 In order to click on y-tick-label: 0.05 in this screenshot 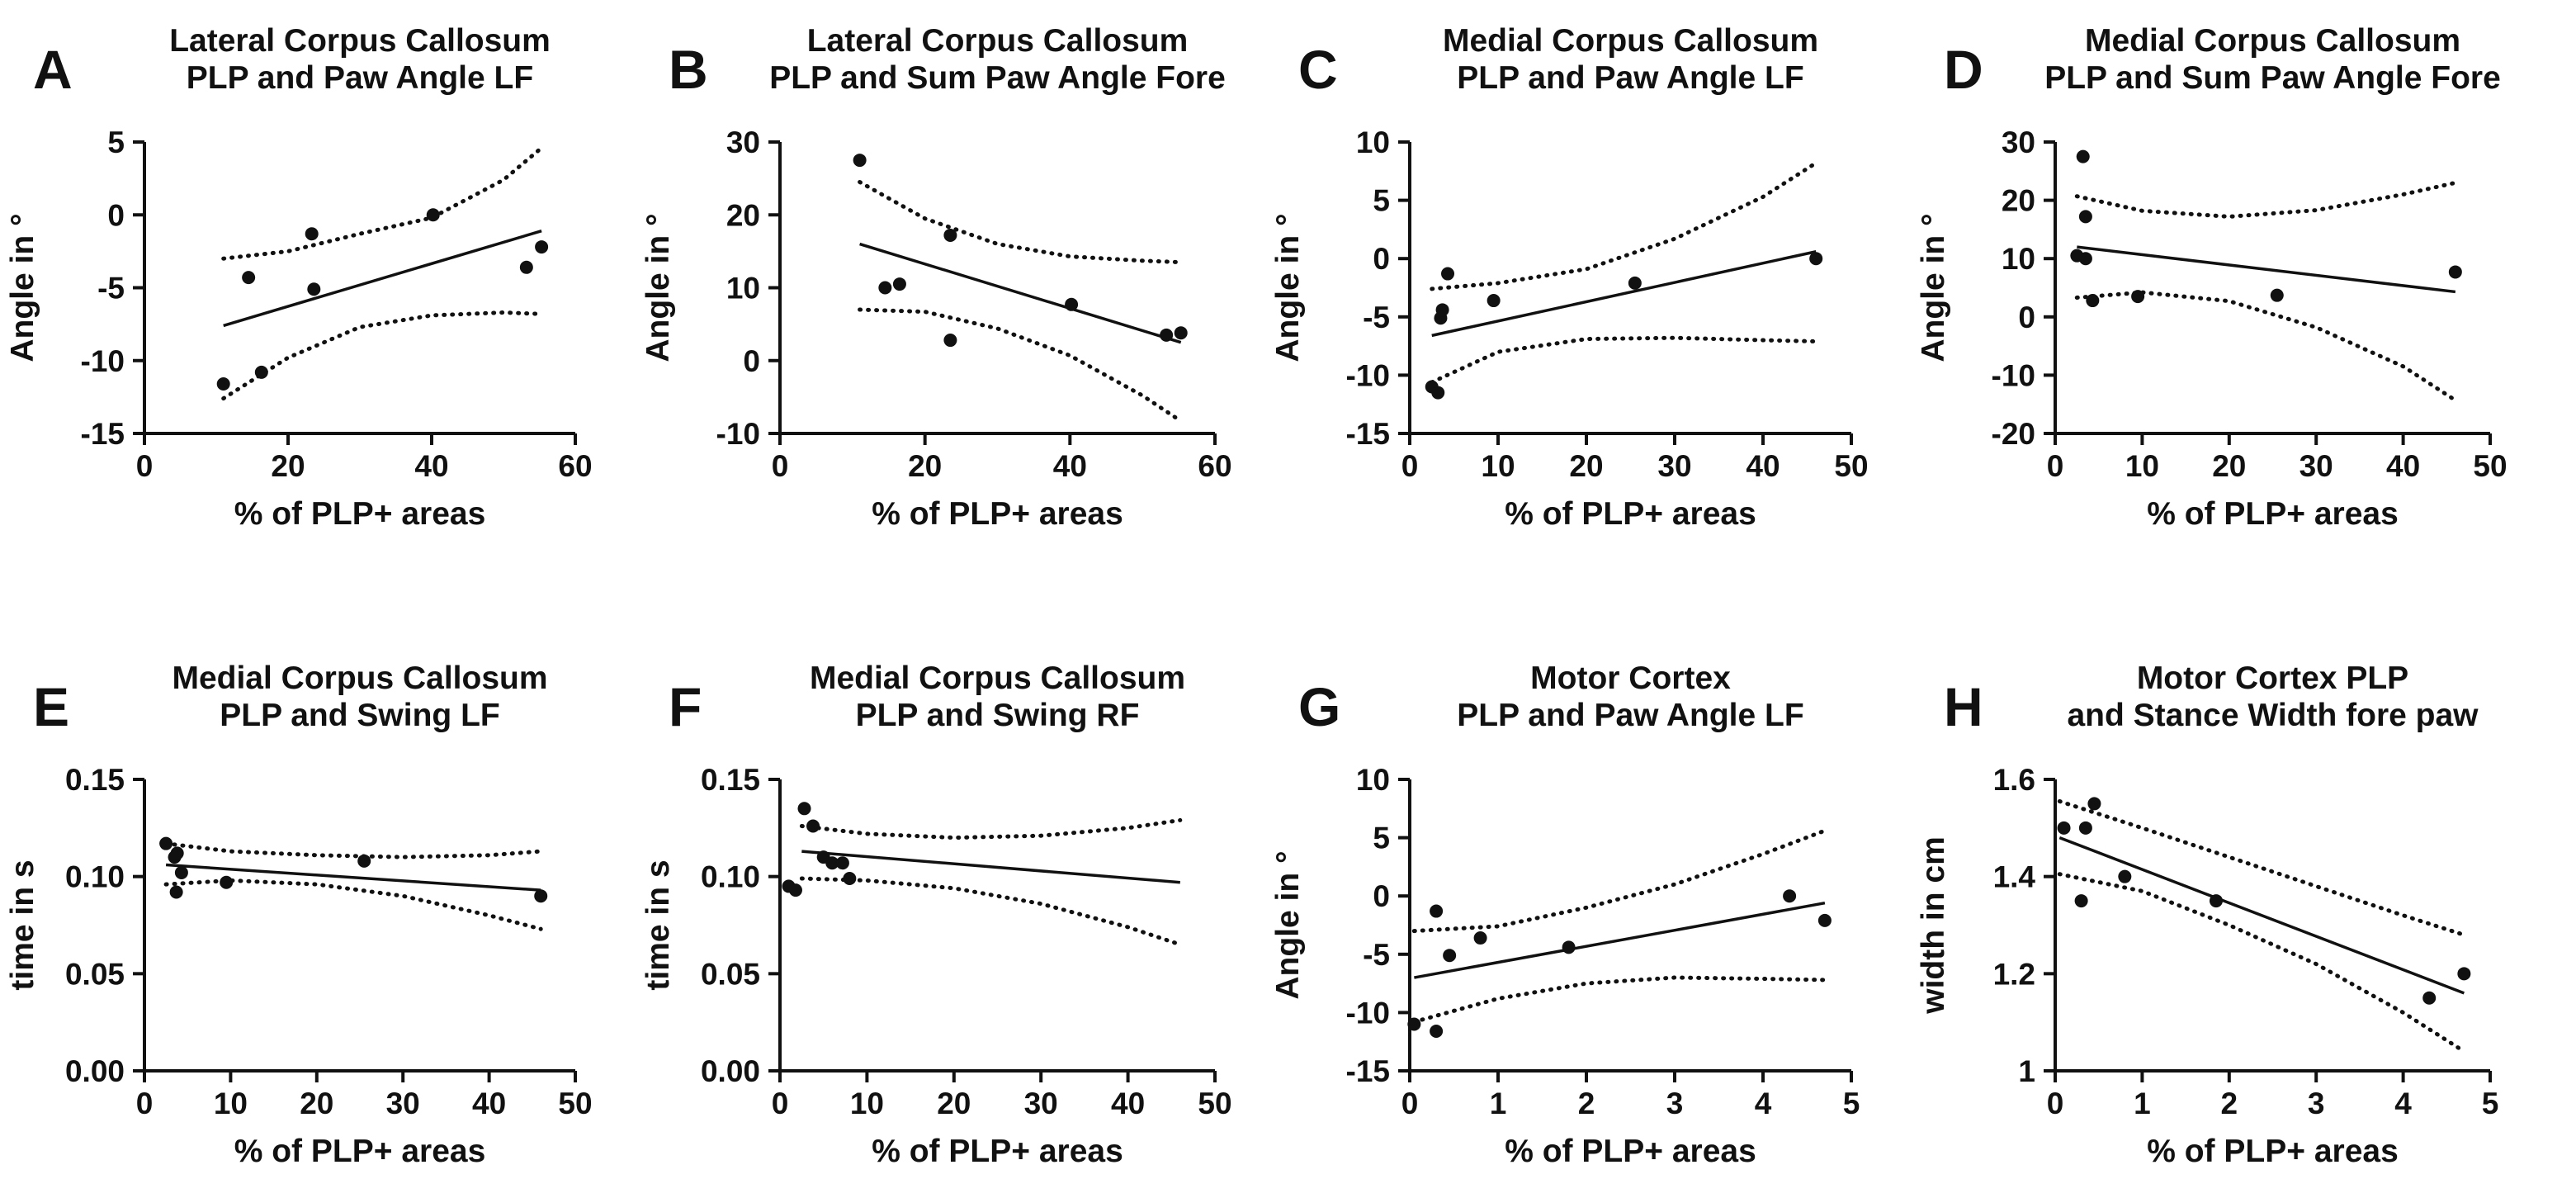, I will do `click(95, 974)`.